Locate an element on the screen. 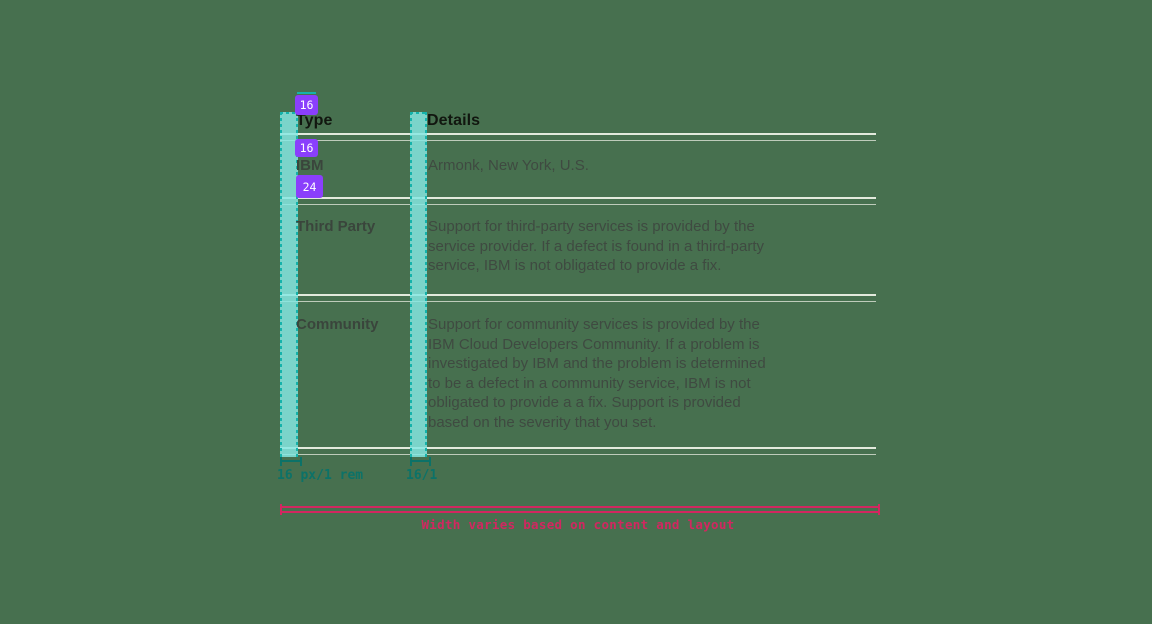 Image resolution: width=1152 pixels, height=624 pixels. column-gutter-measurement-label: 16/1 is located at coordinates (422, 475).